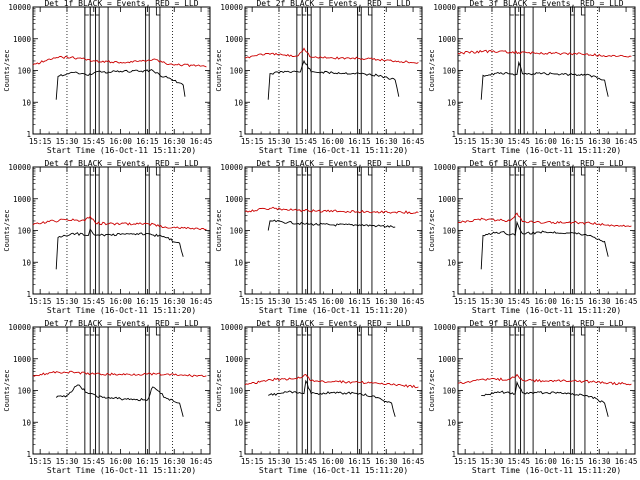  What do you see at coordinates (121, 163) in the screenshot?
I see `chart-title: Det 4f BLACK = Events, RED = LLD` at bounding box center [121, 163].